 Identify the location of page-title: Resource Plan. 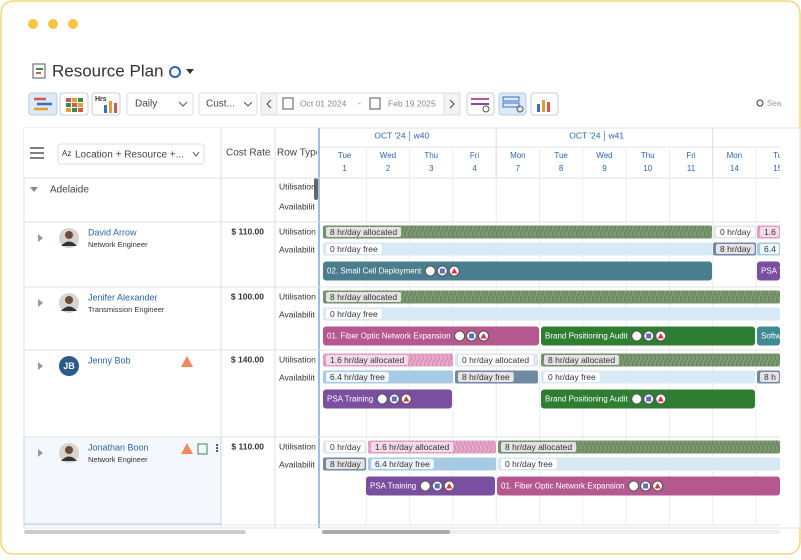
(108, 70).